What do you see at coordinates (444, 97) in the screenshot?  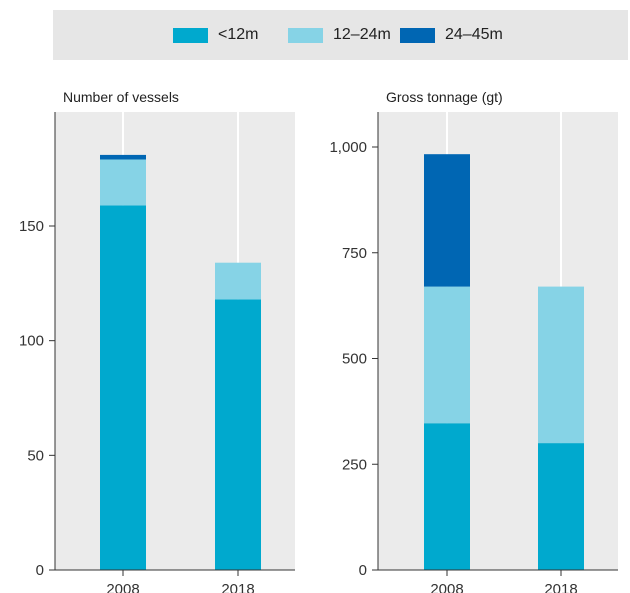 I see `panel-title: Gross tonnage (gt)` at bounding box center [444, 97].